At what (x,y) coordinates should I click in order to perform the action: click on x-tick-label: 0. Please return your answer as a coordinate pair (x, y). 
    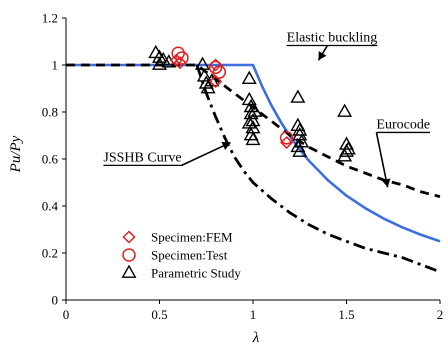
    Looking at the image, I should click on (66, 314).